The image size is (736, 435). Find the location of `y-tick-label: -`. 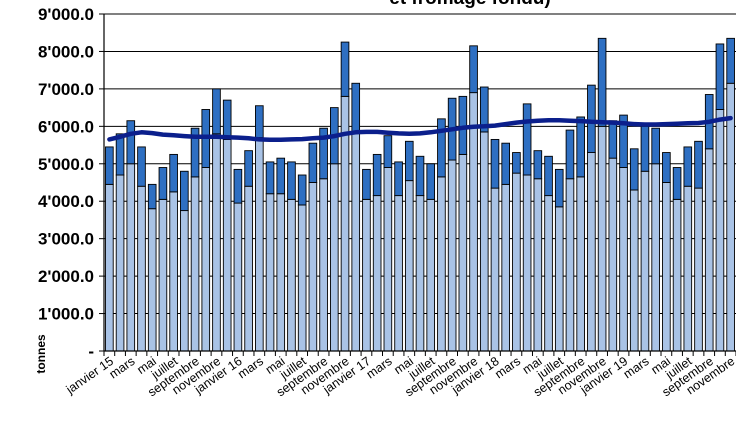

y-tick-label: - is located at coordinates (91, 351).